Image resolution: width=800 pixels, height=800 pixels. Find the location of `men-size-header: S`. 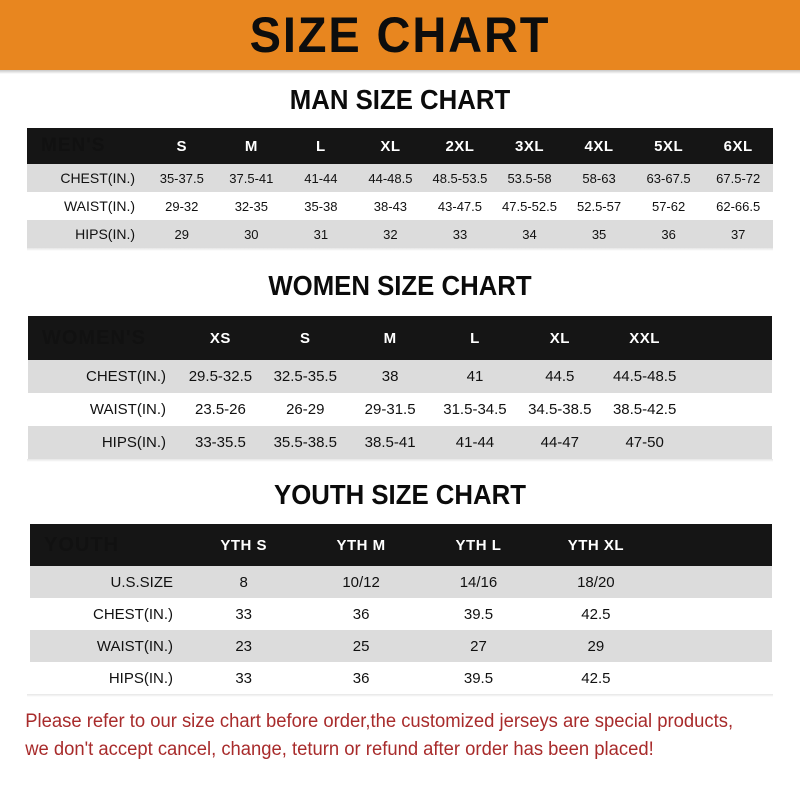

men-size-header: S is located at coordinates (182, 146).